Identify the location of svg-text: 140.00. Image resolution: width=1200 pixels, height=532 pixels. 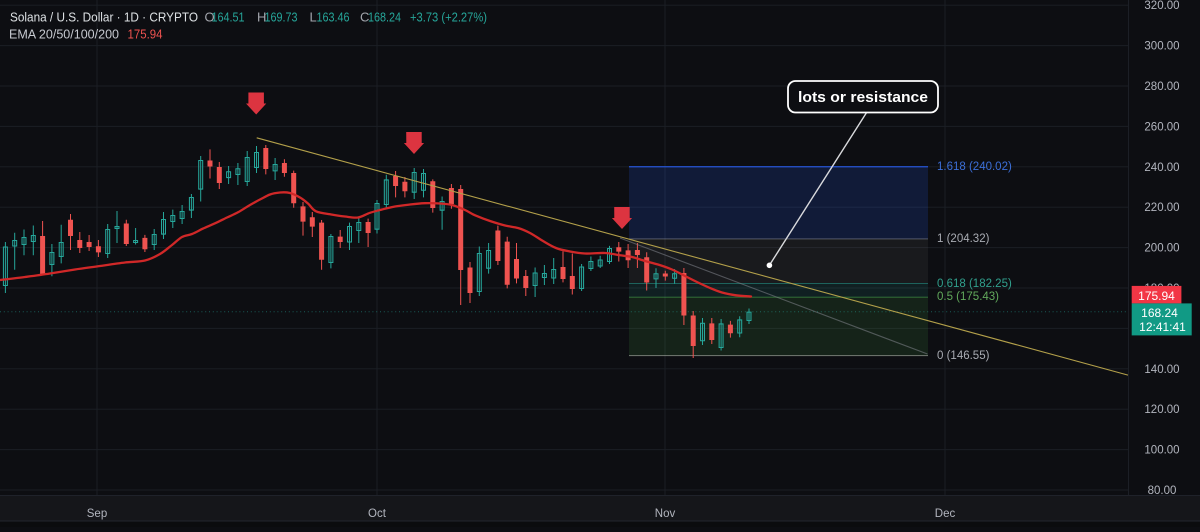
(1161, 370).